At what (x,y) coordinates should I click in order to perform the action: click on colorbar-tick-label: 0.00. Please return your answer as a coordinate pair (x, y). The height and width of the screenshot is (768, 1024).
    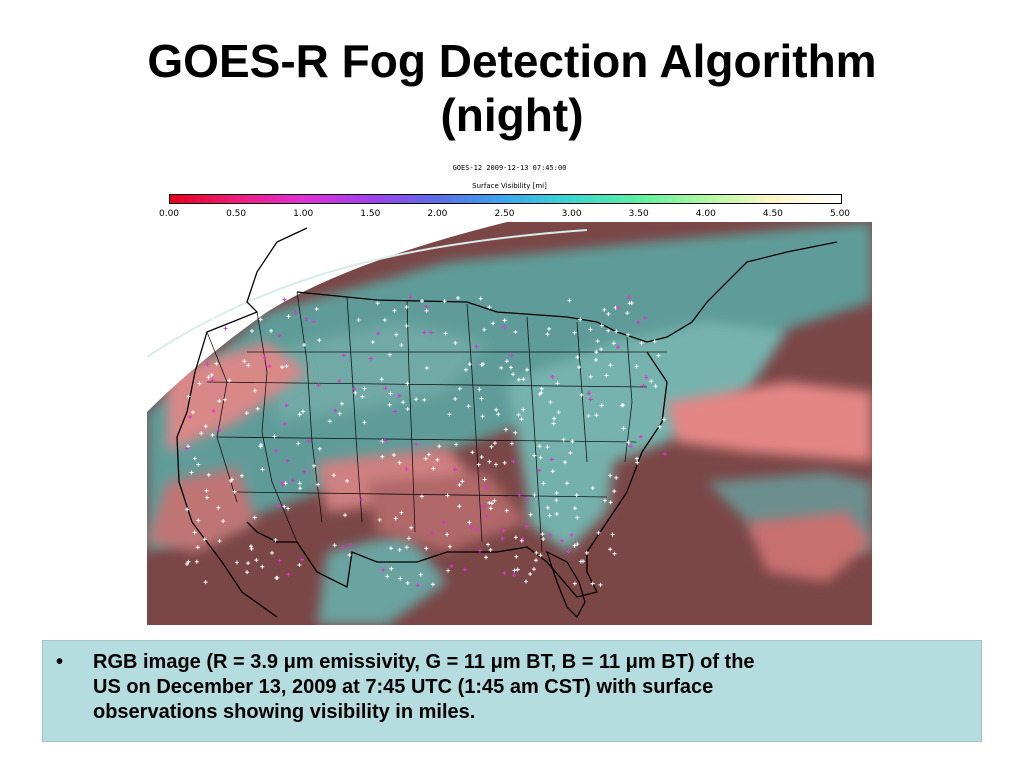
    Looking at the image, I should click on (169, 214).